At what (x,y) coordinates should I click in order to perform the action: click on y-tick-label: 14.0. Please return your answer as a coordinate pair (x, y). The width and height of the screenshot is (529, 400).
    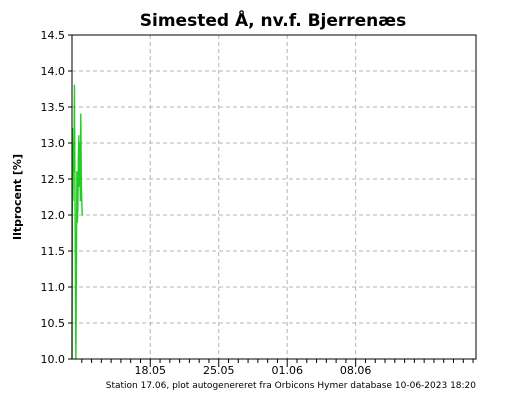
    Looking at the image, I should click on (53, 71).